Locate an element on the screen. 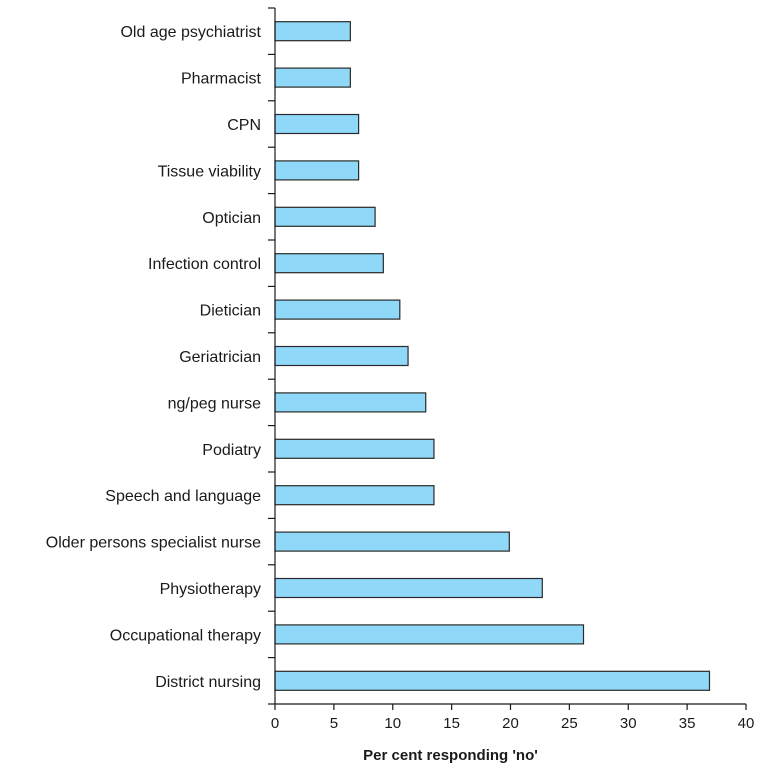 The image size is (759, 769). x-tick-label: 40 is located at coordinates (746, 723).